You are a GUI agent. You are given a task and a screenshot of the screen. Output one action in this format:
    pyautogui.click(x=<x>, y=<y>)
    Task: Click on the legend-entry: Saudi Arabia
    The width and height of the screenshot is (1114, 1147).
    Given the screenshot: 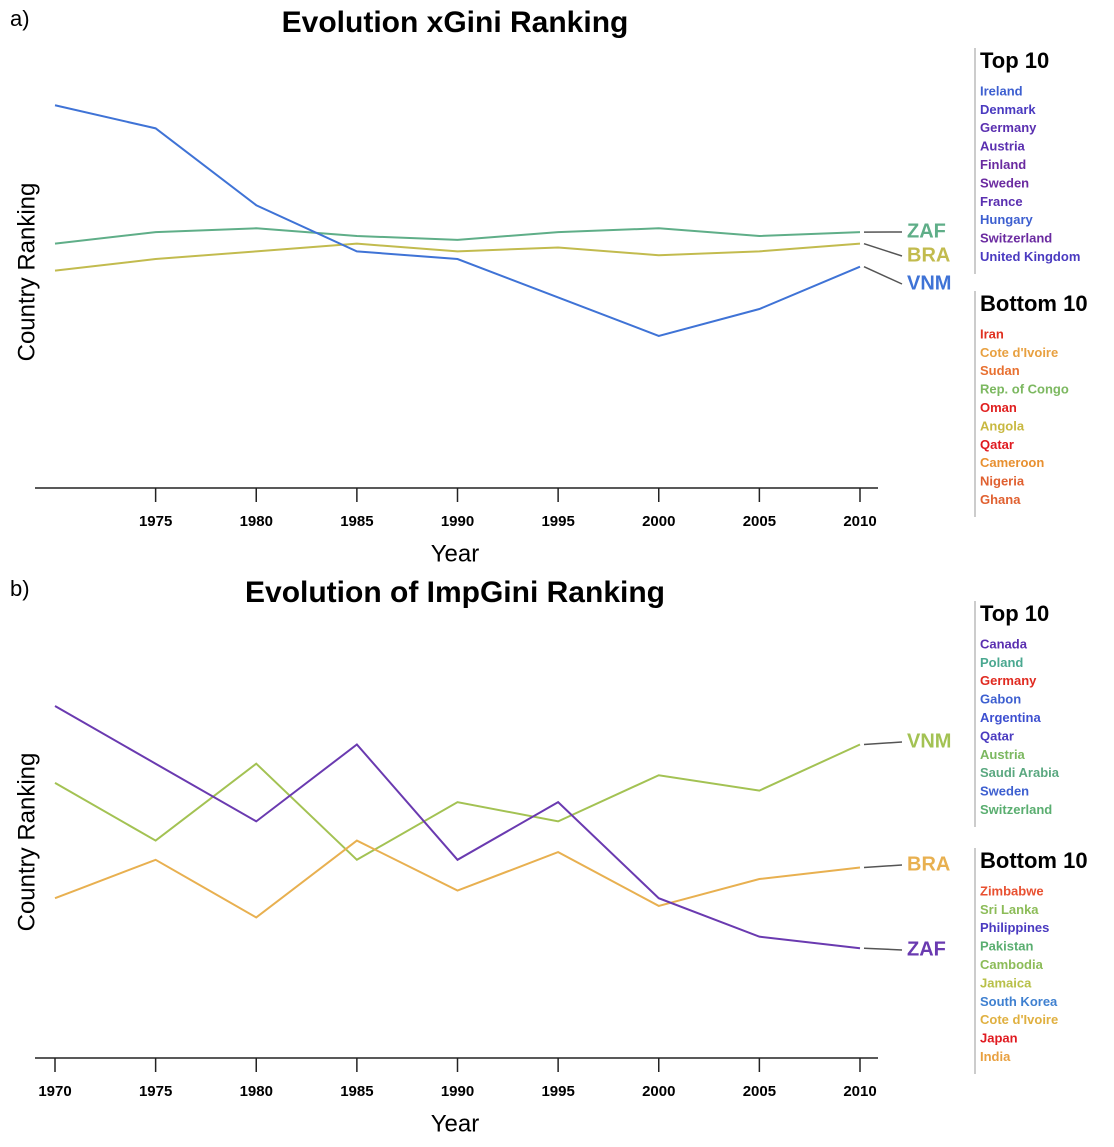 What is the action you would take?
    pyautogui.click(x=1020, y=772)
    